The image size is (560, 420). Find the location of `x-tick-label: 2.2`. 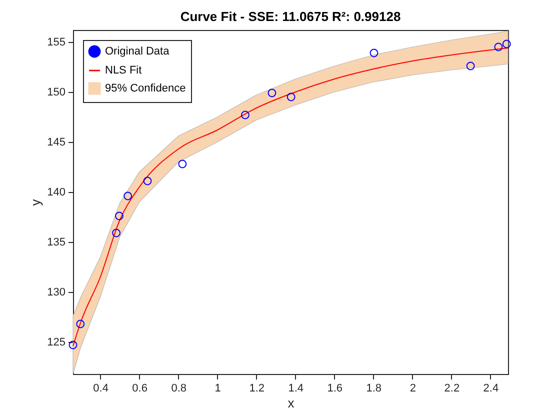

x-tick-label: 2.2 is located at coordinates (452, 388).